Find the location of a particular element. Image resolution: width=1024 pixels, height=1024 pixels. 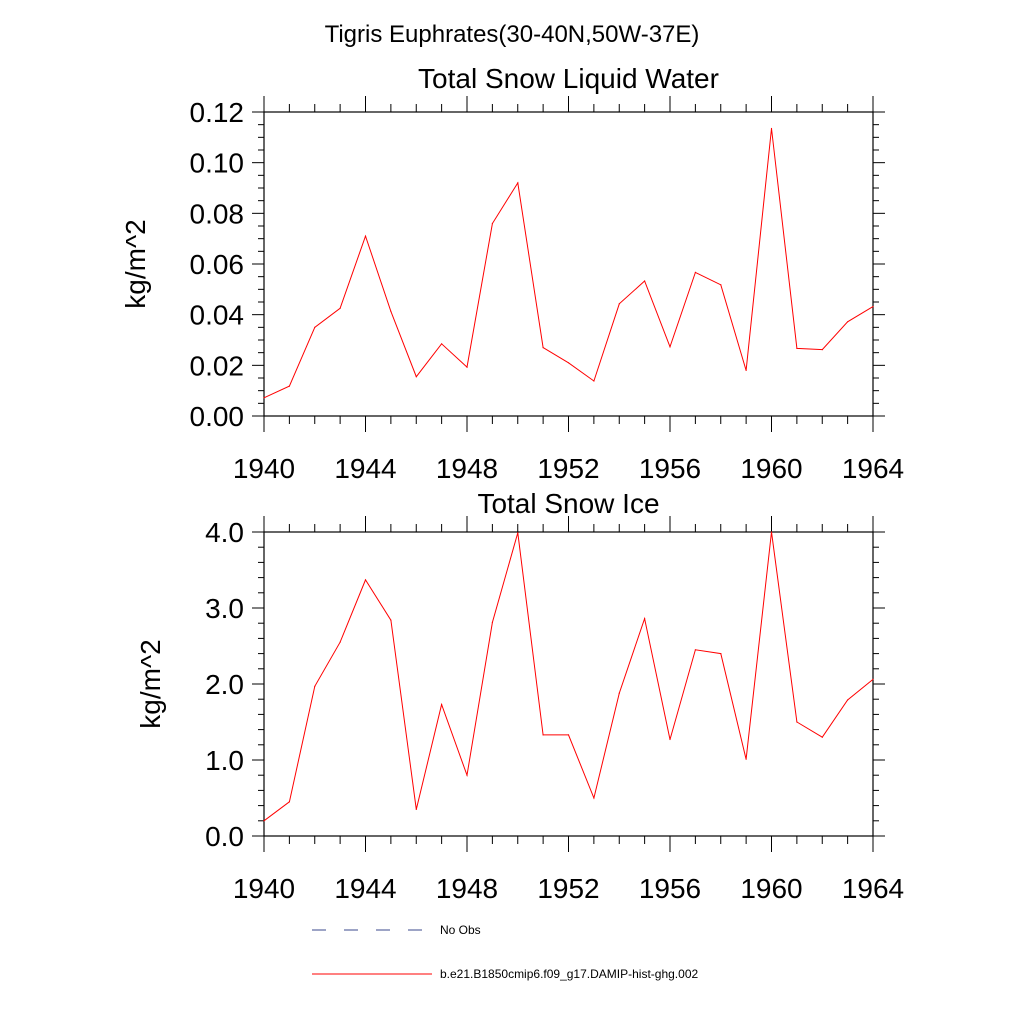

y-tick-label: 0.02 is located at coordinates (217, 365).